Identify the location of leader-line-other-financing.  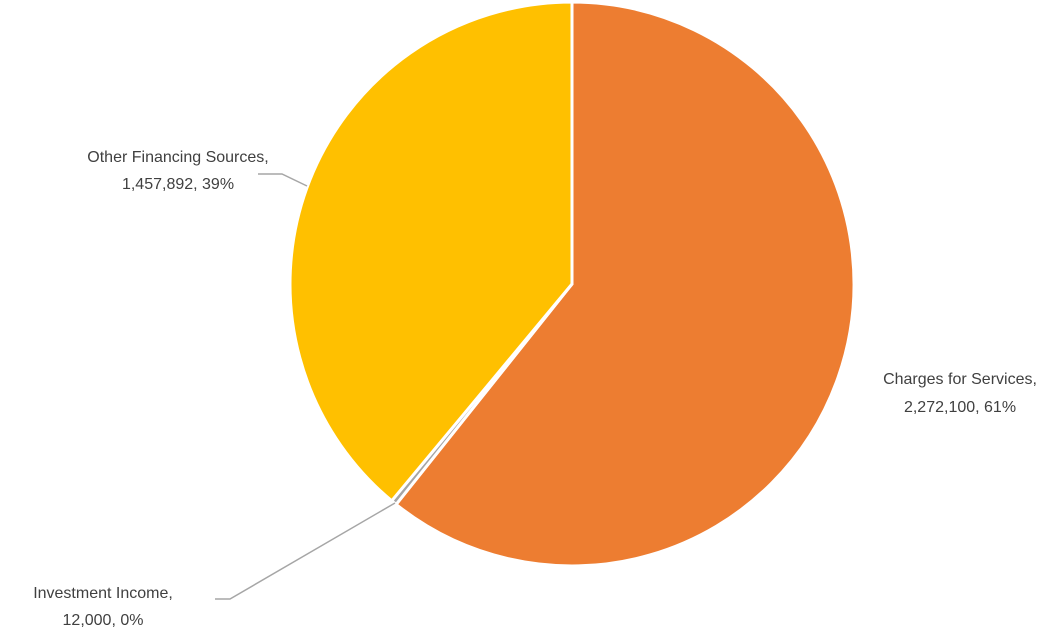
(283, 180).